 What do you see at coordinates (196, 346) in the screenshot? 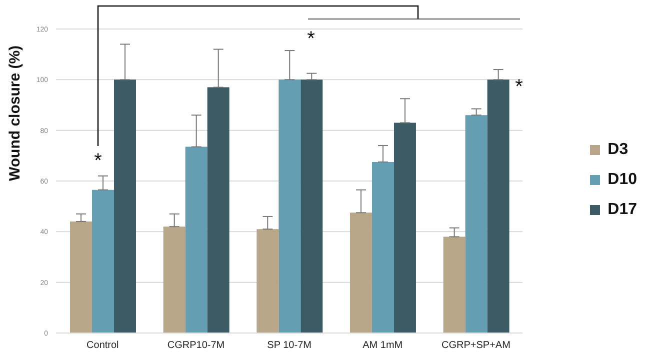
I see `x-tick-label: CGRP10-7M` at bounding box center [196, 346].